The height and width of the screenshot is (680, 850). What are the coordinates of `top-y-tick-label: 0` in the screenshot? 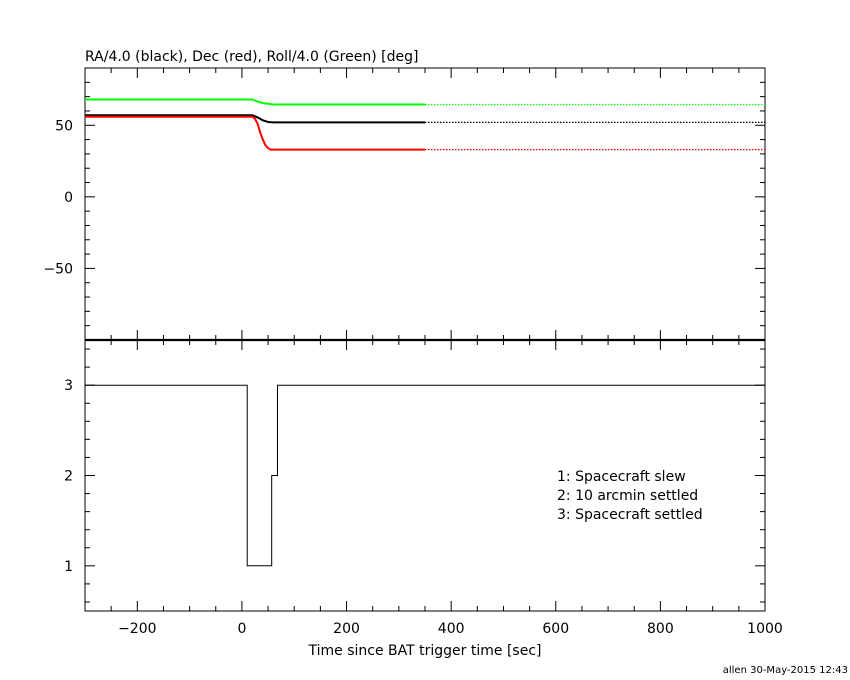 It's located at (68, 198).